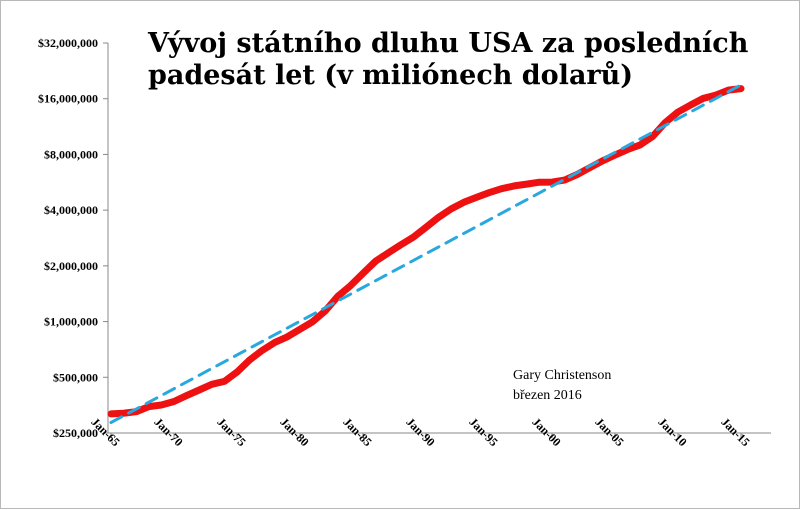 The height and width of the screenshot is (510, 800). I want to click on y-tick-label: $500,000, so click(75, 377).